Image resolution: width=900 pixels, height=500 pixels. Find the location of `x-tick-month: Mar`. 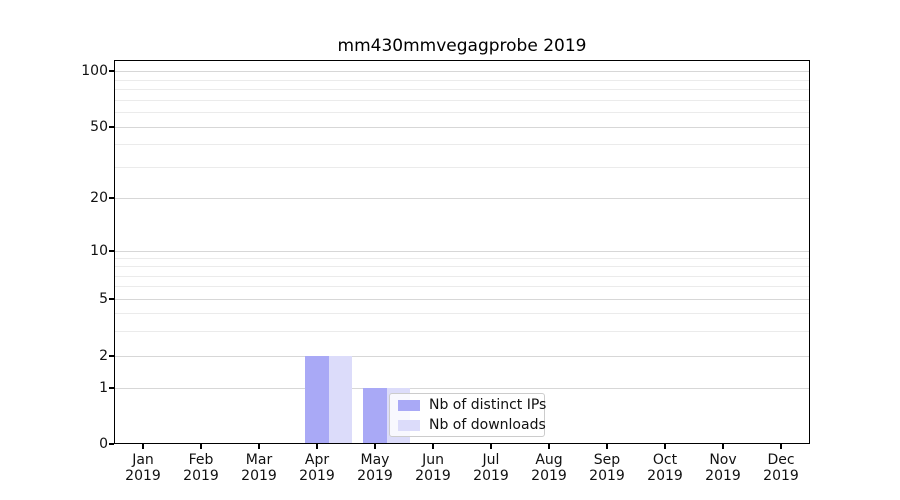

x-tick-month: Mar is located at coordinates (259, 460).